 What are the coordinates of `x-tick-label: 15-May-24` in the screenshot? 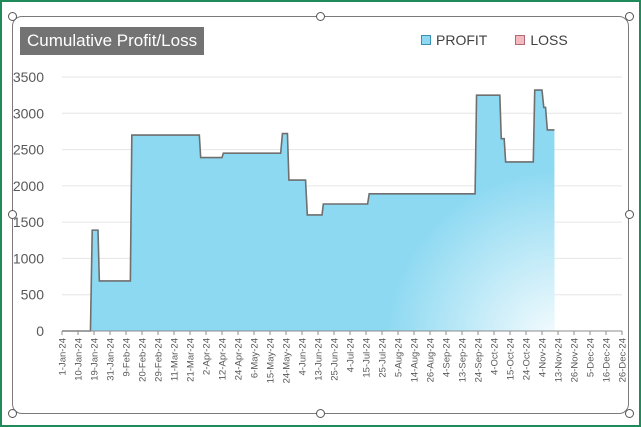 It's located at (271, 360).